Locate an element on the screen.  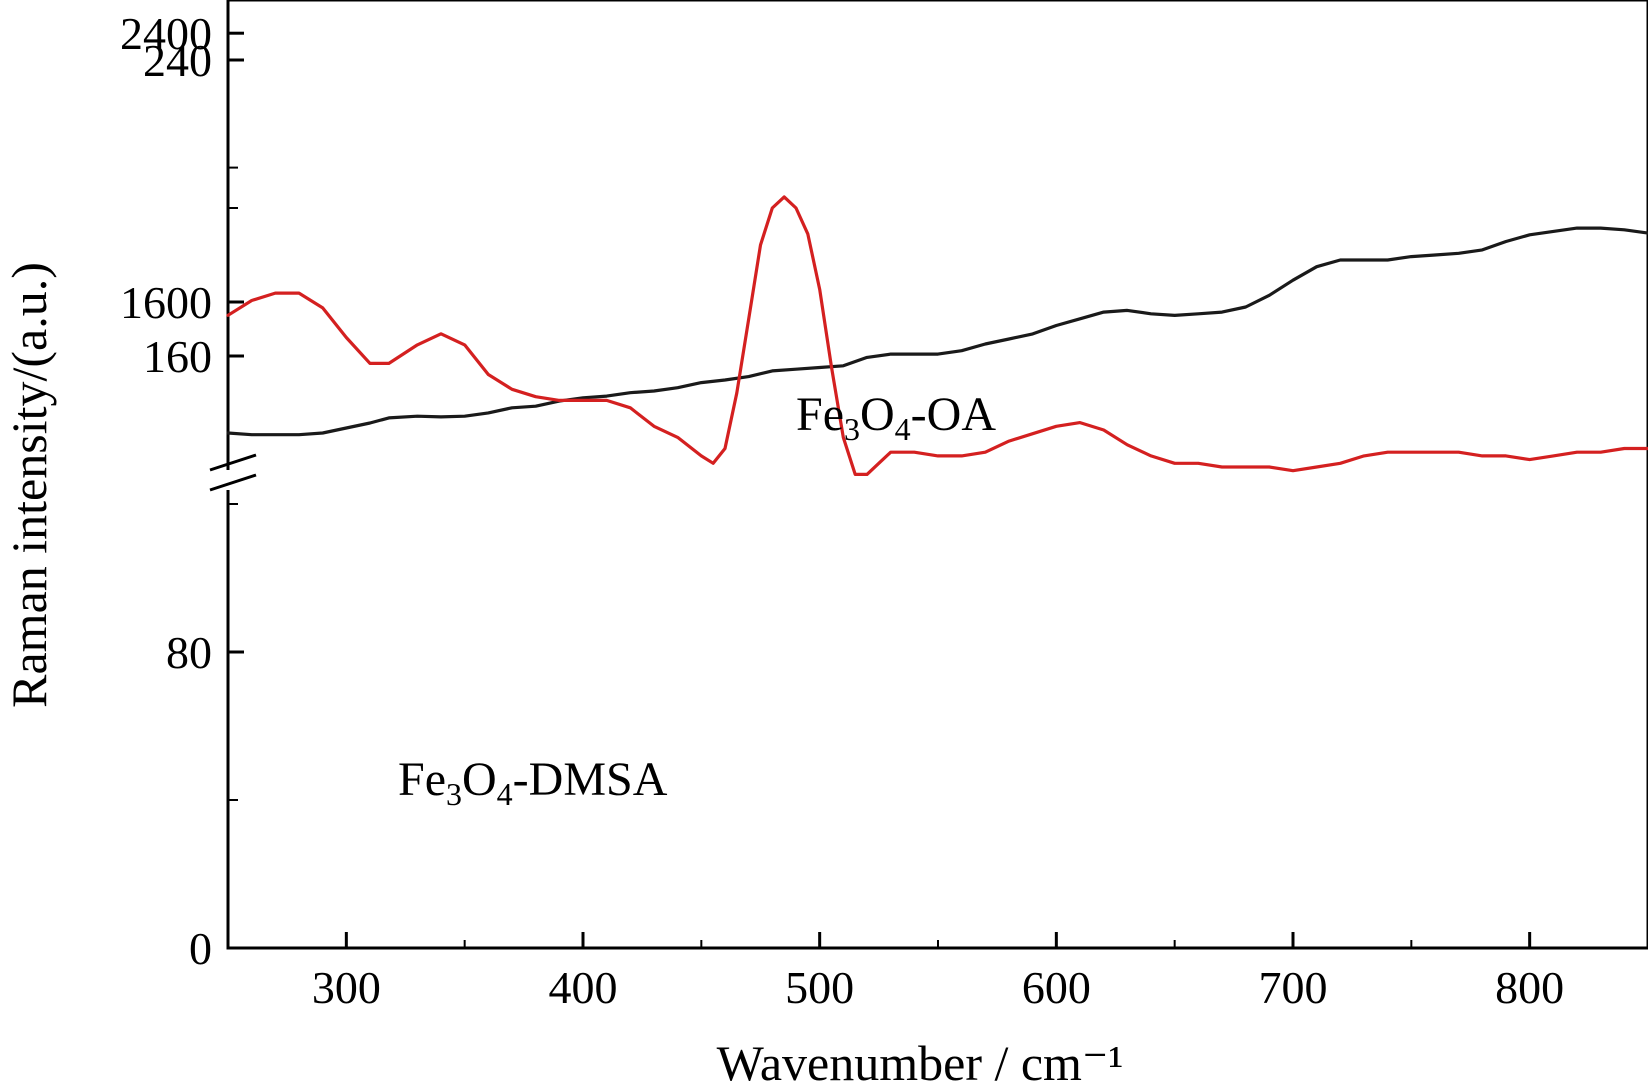
y-tick-label: 2400 is located at coordinates (166, 33).